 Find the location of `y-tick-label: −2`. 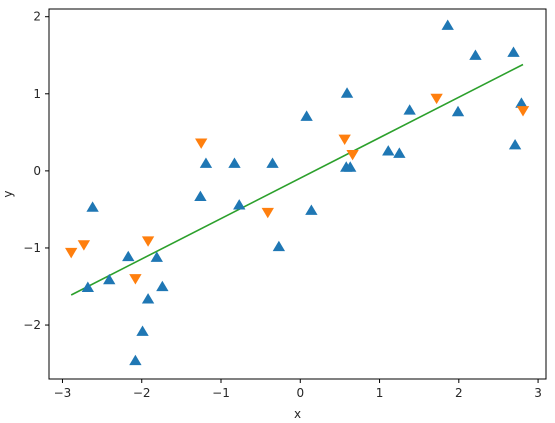

y-tick-label: −2 is located at coordinates (32, 325).